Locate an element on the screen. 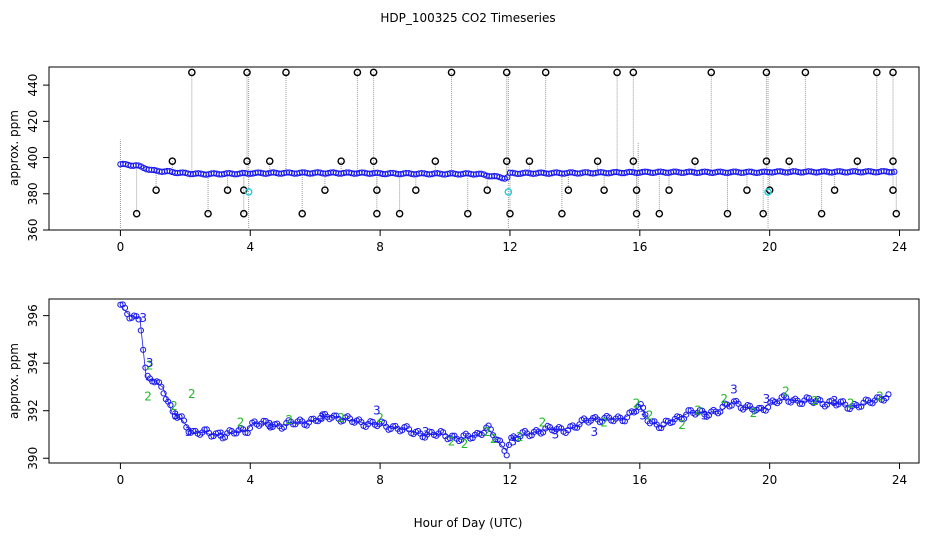  top-y-axis-label: approx. ppm is located at coordinates (14, 148).